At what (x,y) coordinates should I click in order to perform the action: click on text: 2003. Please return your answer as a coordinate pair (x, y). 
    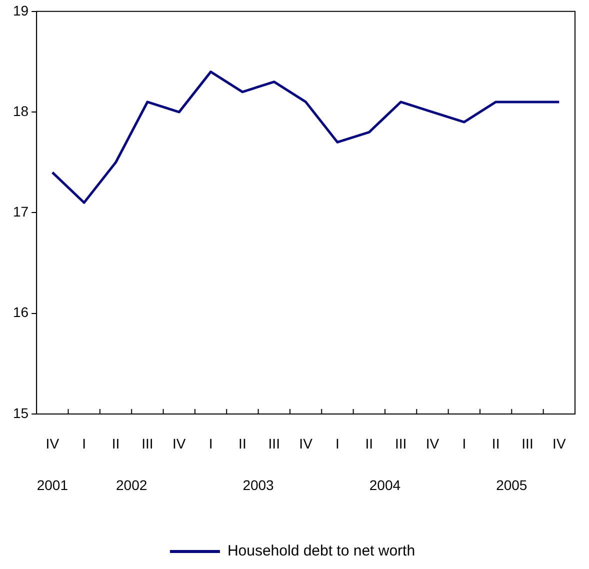
    Looking at the image, I should click on (258, 484).